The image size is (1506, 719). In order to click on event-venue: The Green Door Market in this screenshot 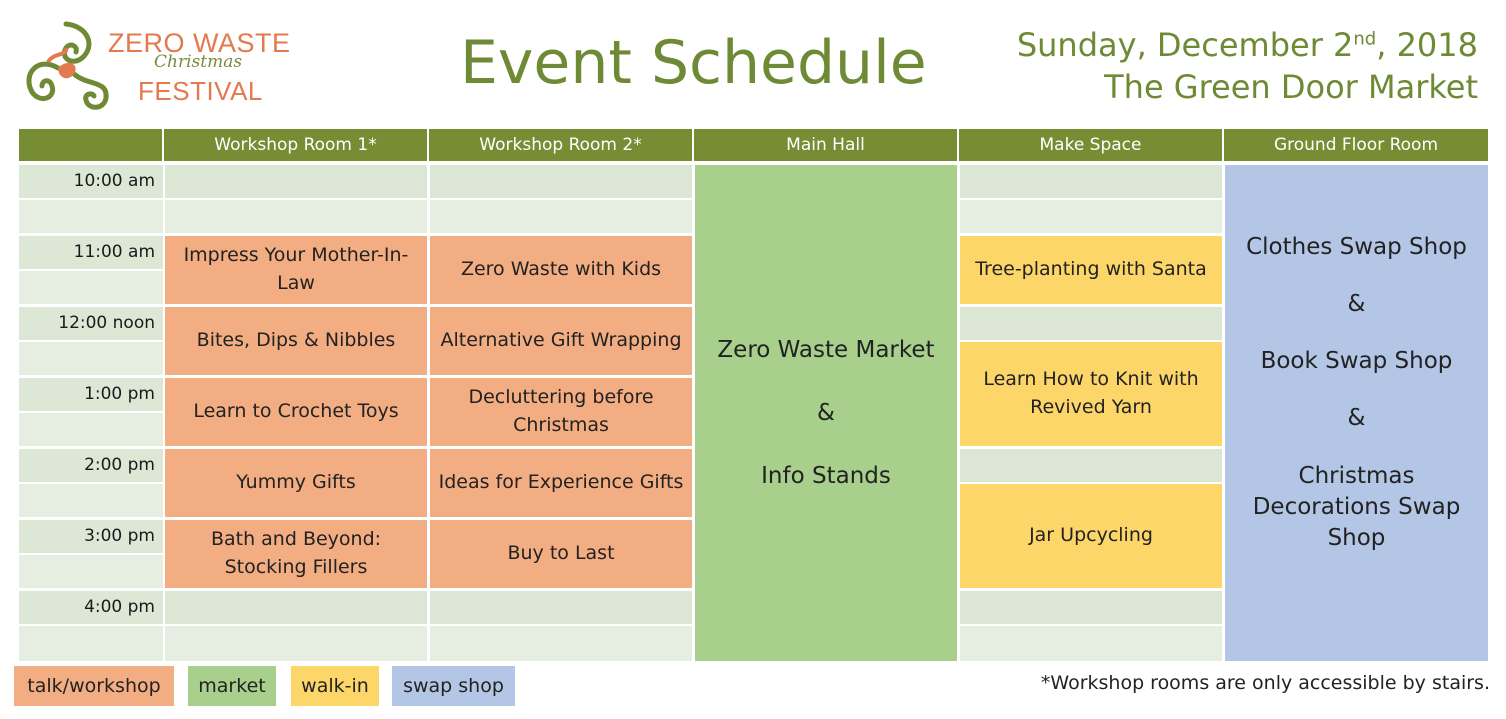, I will do `click(1291, 87)`.